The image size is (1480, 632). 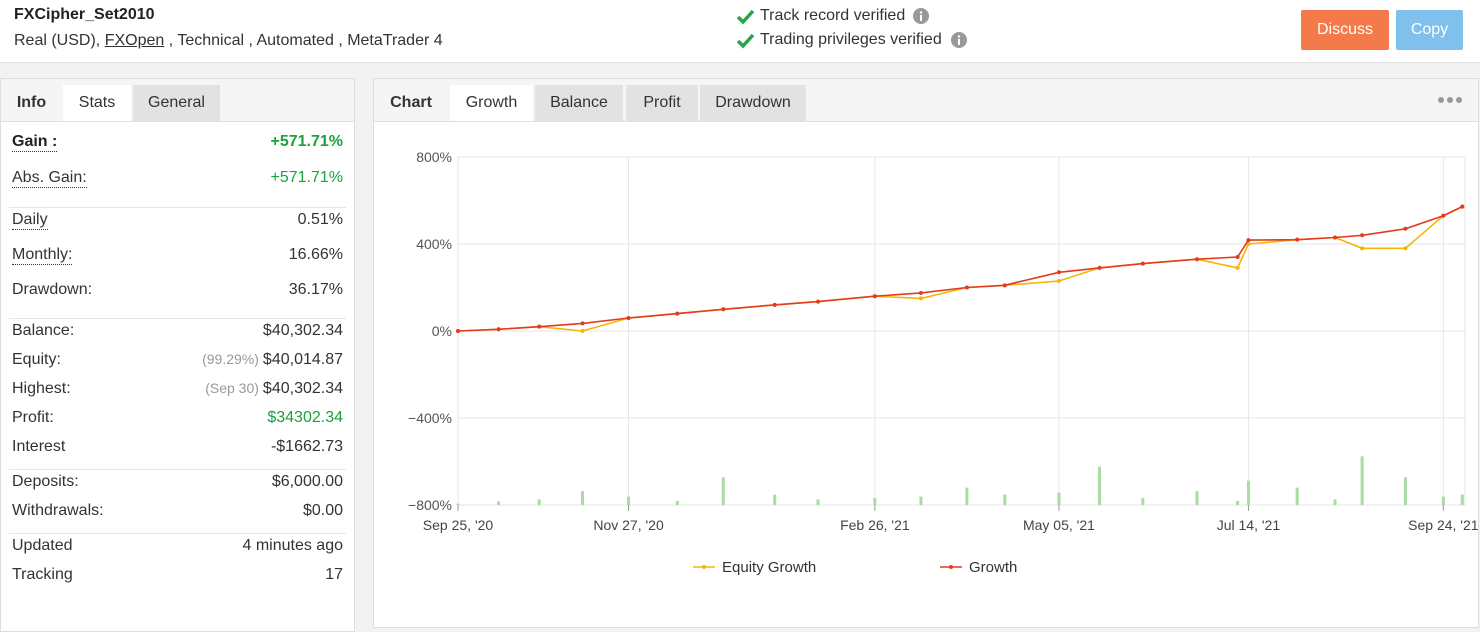 I want to click on menu-icon, so click(x=1450, y=100).